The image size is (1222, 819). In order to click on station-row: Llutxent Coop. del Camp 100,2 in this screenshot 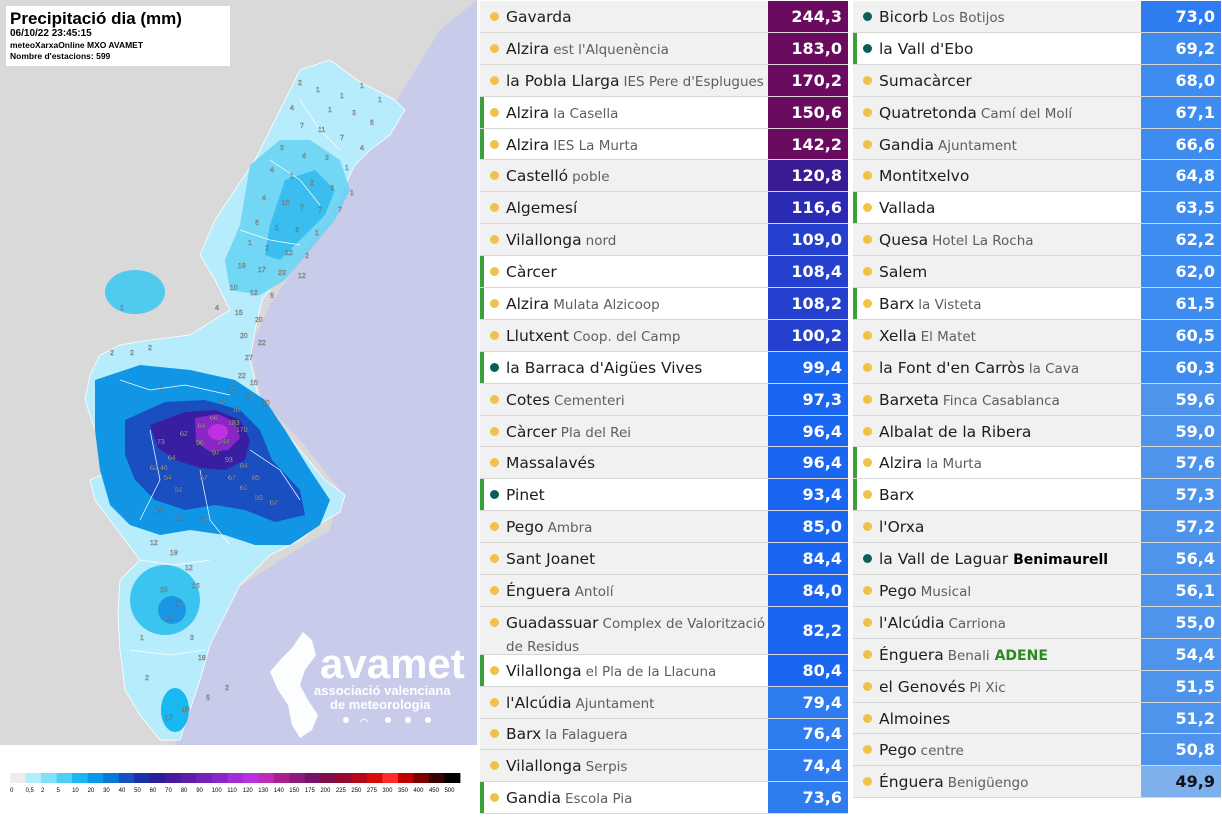, I will do `click(664, 335)`.